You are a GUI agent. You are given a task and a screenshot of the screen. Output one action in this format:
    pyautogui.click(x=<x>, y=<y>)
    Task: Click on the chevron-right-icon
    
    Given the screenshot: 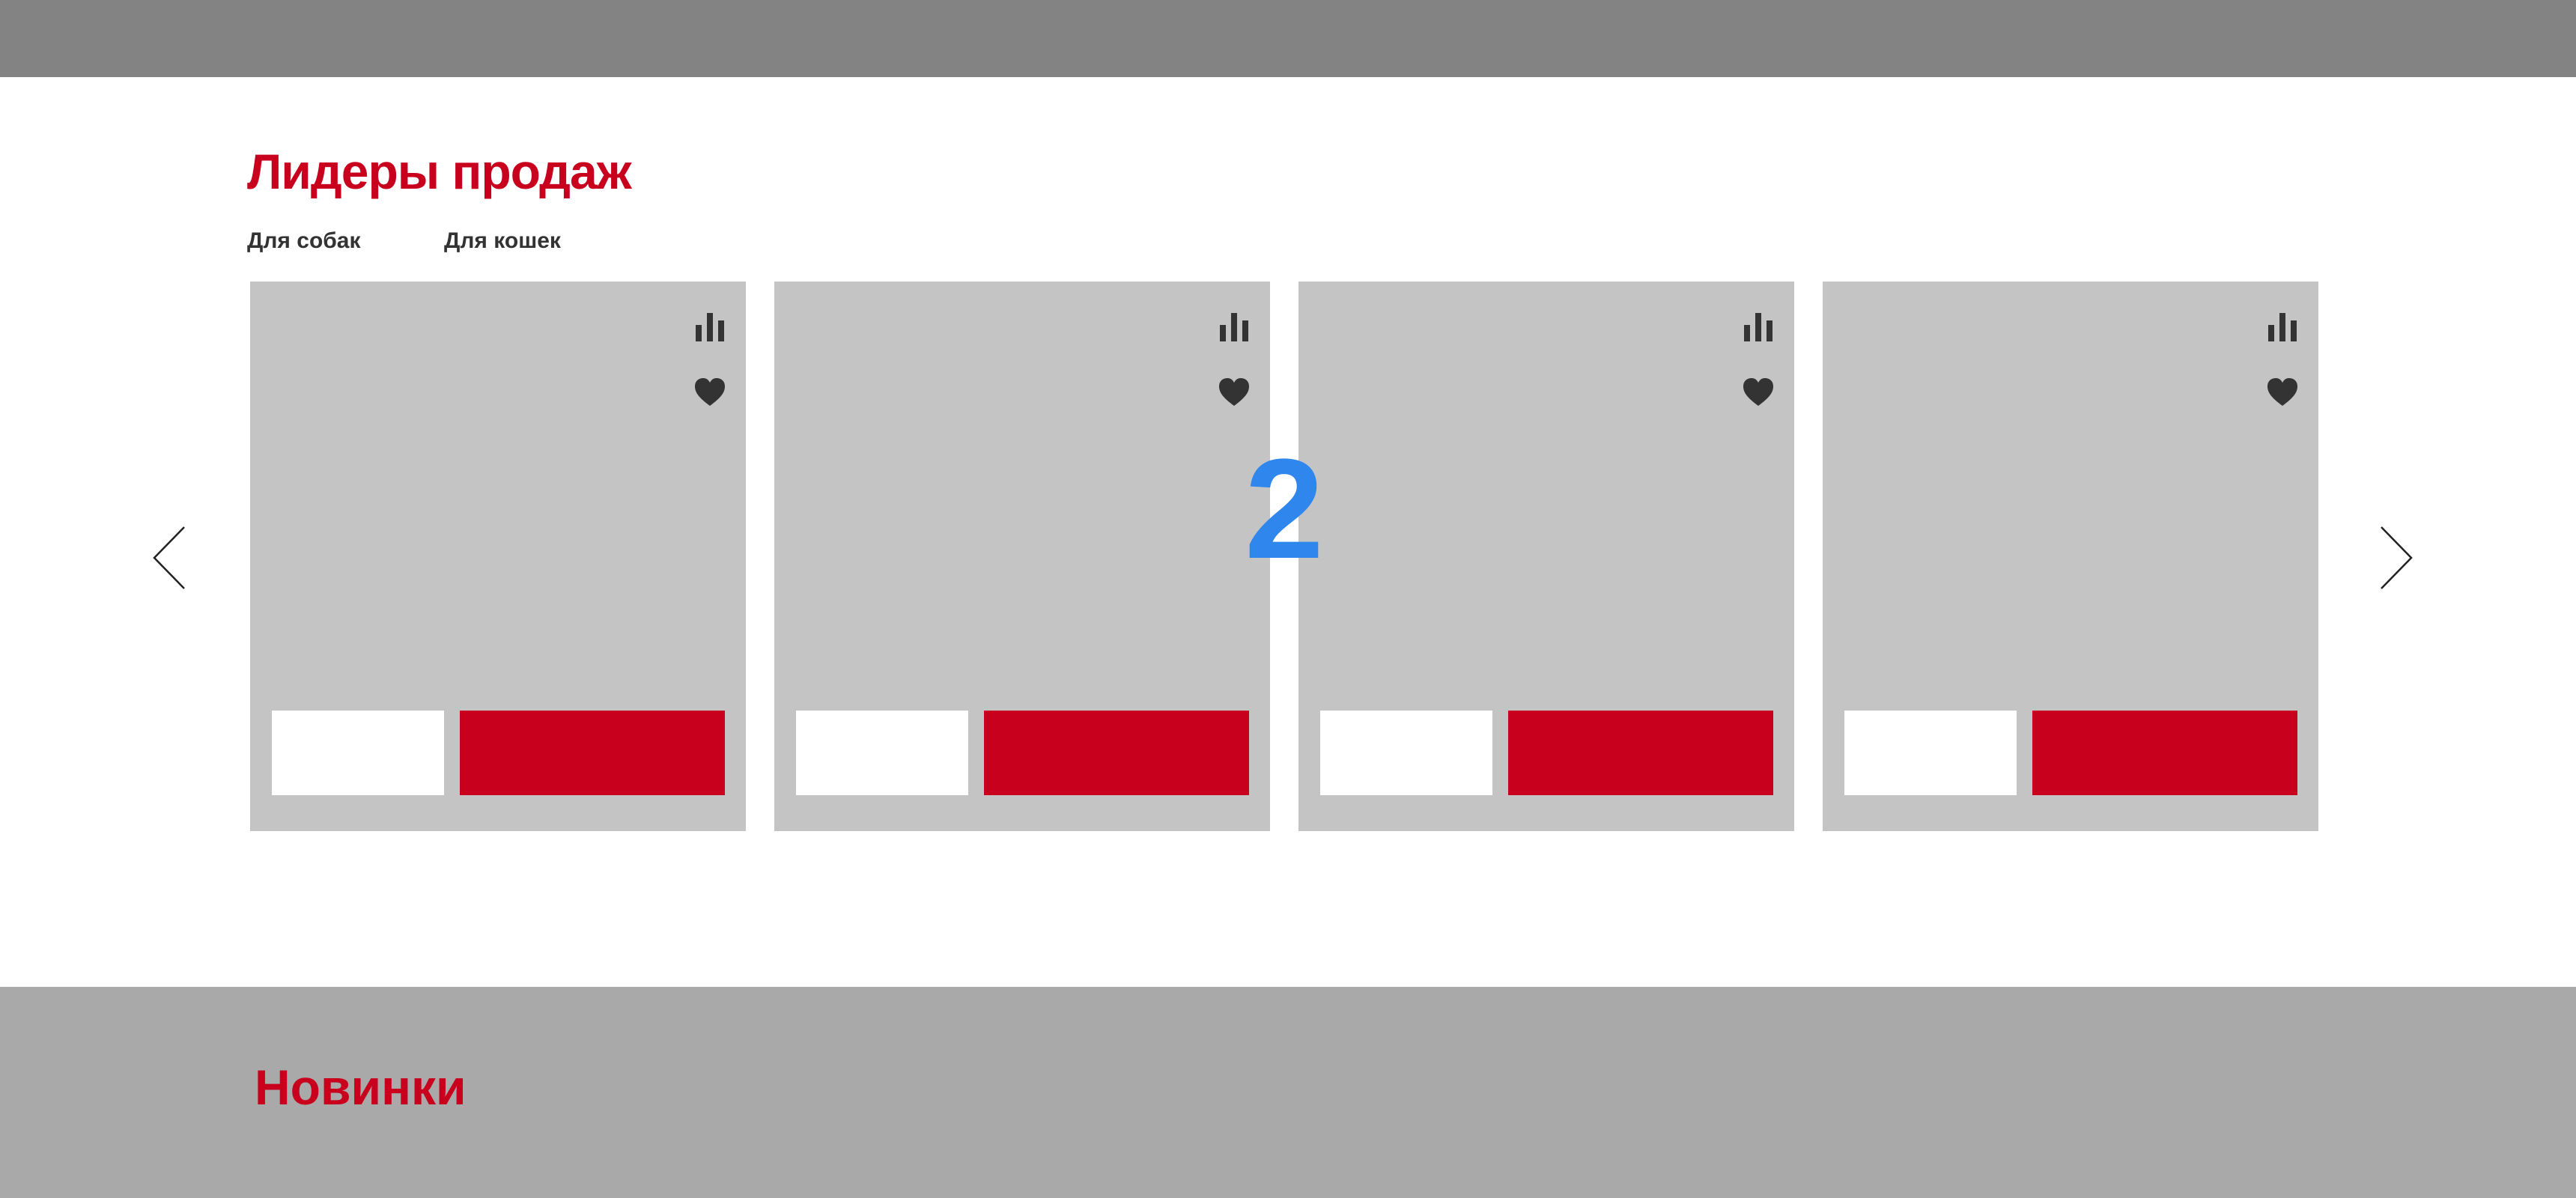 What is the action you would take?
    pyautogui.click(x=2395, y=558)
    